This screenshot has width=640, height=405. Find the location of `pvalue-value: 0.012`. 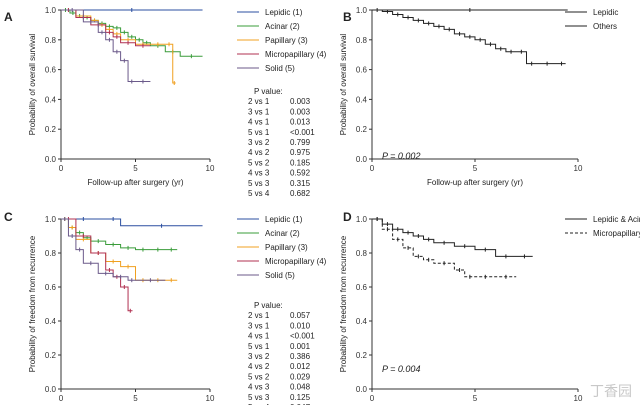

pvalue-value: 0.012 is located at coordinates (300, 366).